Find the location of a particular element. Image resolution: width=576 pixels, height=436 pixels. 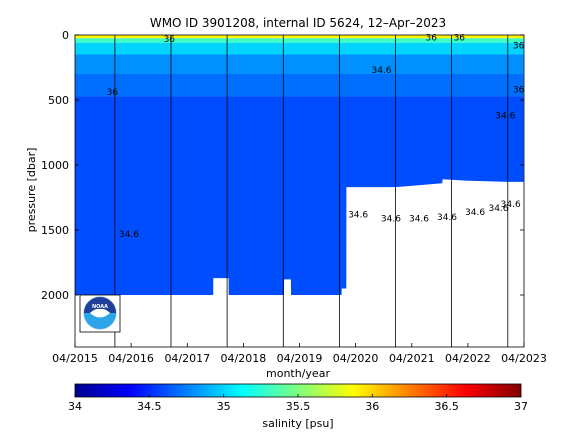

colorbar-tick-label: 35.5 is located at coordinates (298, 406).